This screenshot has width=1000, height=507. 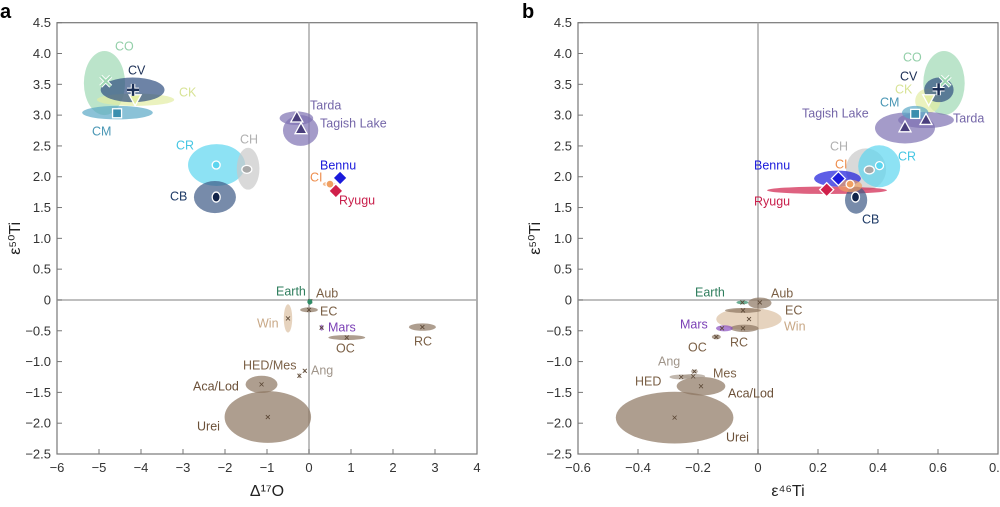 What do you see at coordinates (325, 106) in the screenshot?
I see `label-tarda: Tarda` at bounding box center [325, 106].